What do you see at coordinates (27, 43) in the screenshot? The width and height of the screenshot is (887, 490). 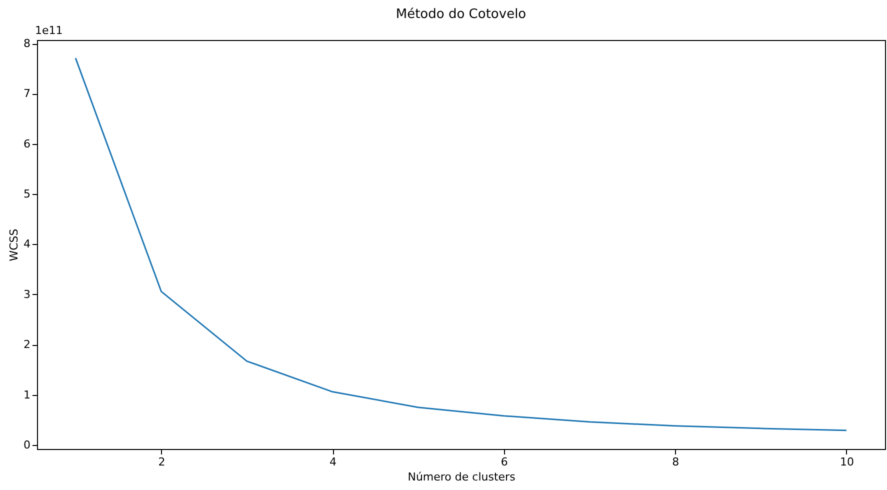 I see `y-tick-label: 8` at bounding box center [27, 43].